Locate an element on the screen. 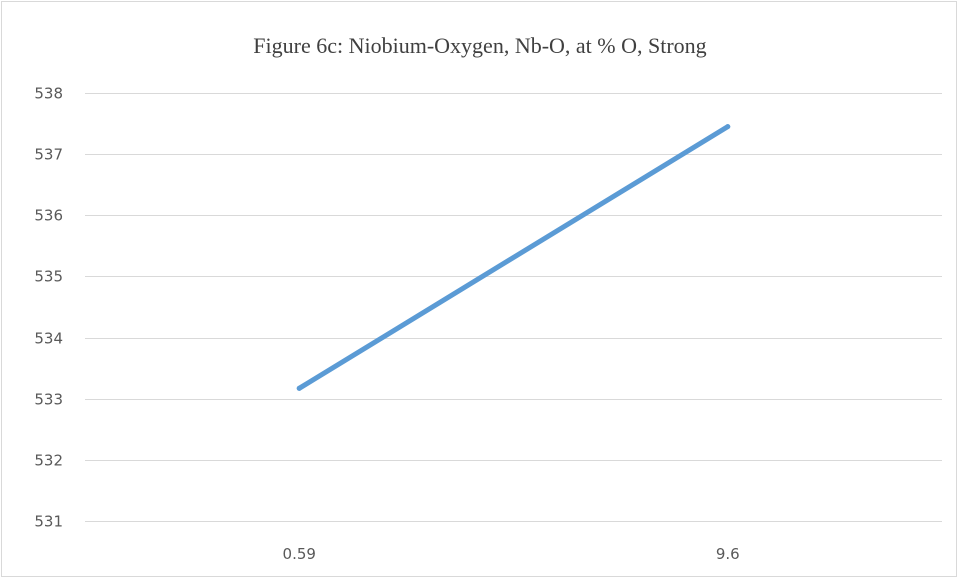 This screenshot has width=960, height=580. x-tick-label: 9.6 is located at coordinates (728, 554).